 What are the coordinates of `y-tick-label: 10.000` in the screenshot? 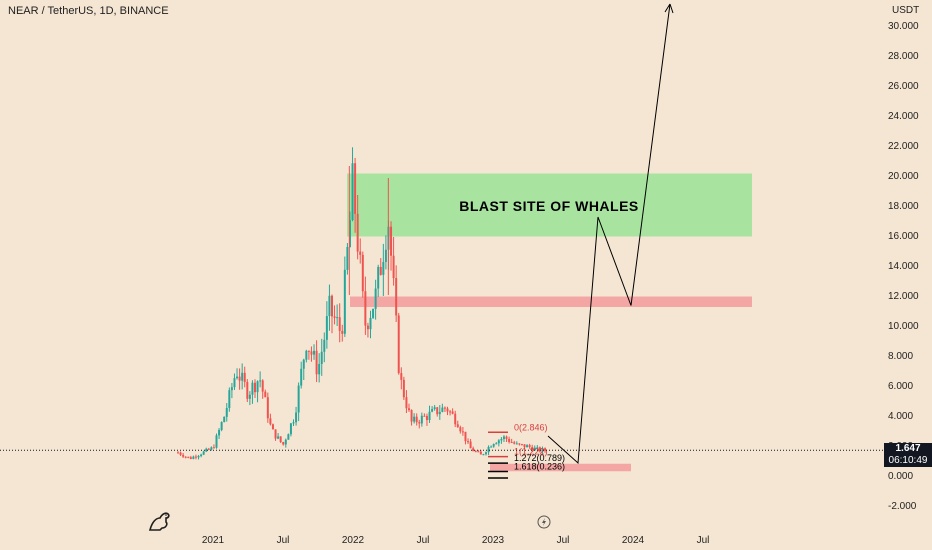 It's located at (903, 326).